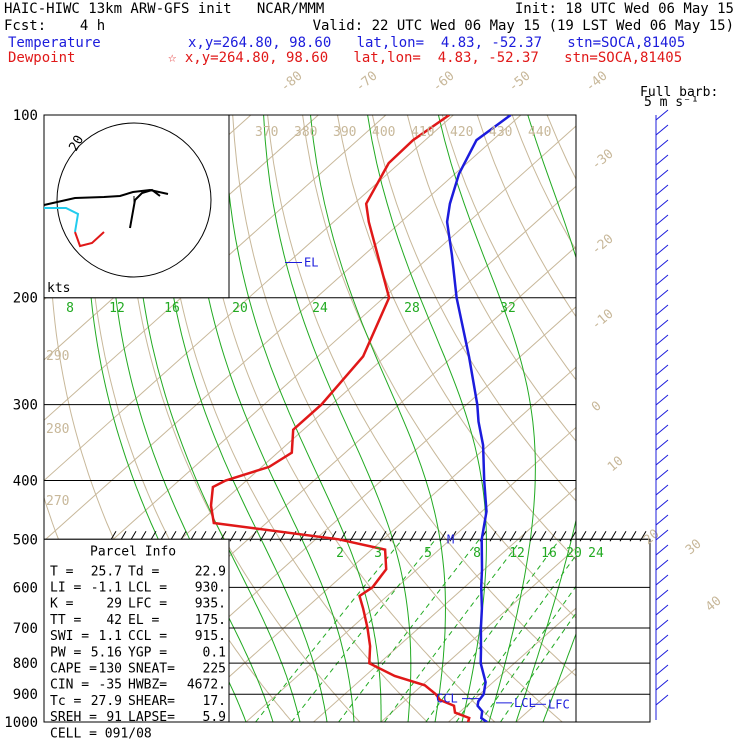 This screenshot has width=740, height=740. What do you see at coordinates (106, 701) in the screenshot?
I see `parcel-param-value: 27.9` at bounding box center [106, 701].